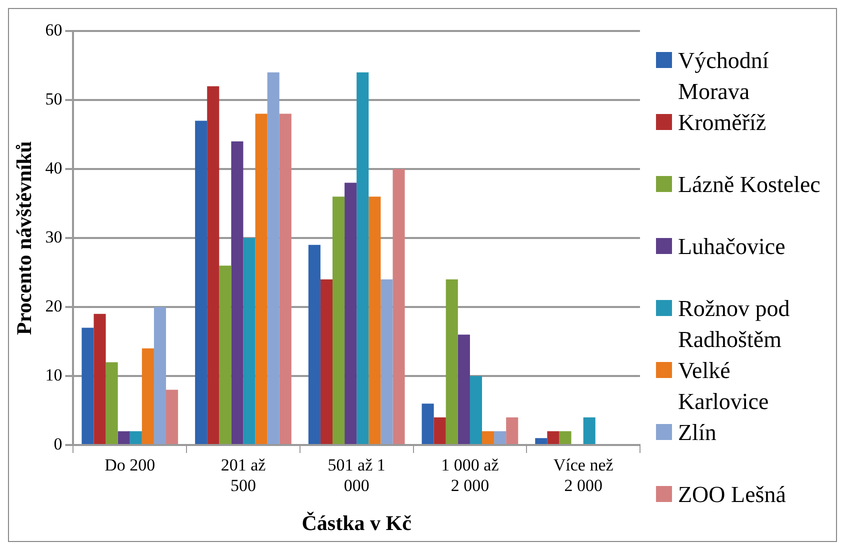 The width and height of the screenshot is (847, 552). Describe the element at coordinates (734, 324) in the screenshot. I see `legend-label: Rožnov pod Radhoštěm` at that location.